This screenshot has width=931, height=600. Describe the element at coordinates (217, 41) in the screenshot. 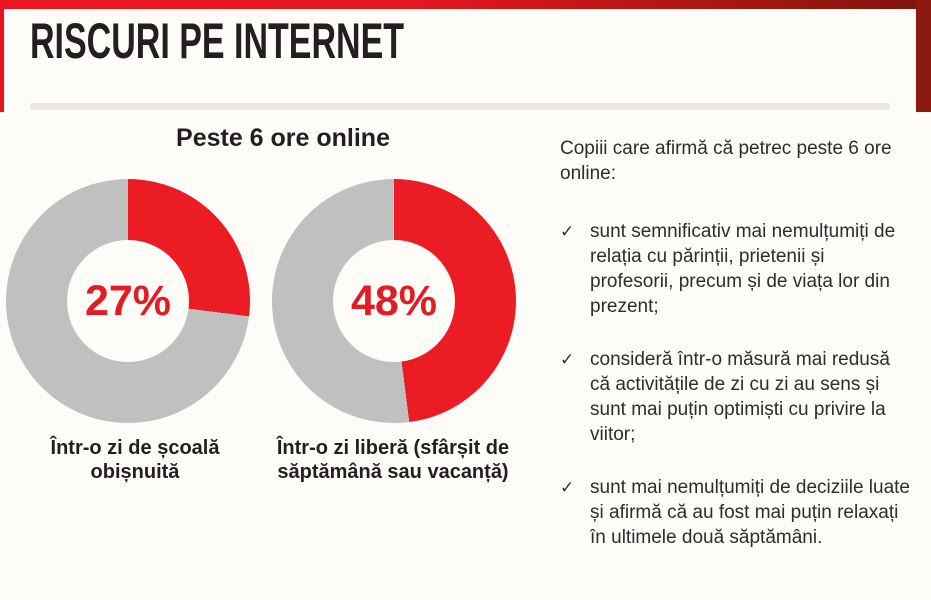

I see `page-title: RISCURI PE INTERNET` at that location.